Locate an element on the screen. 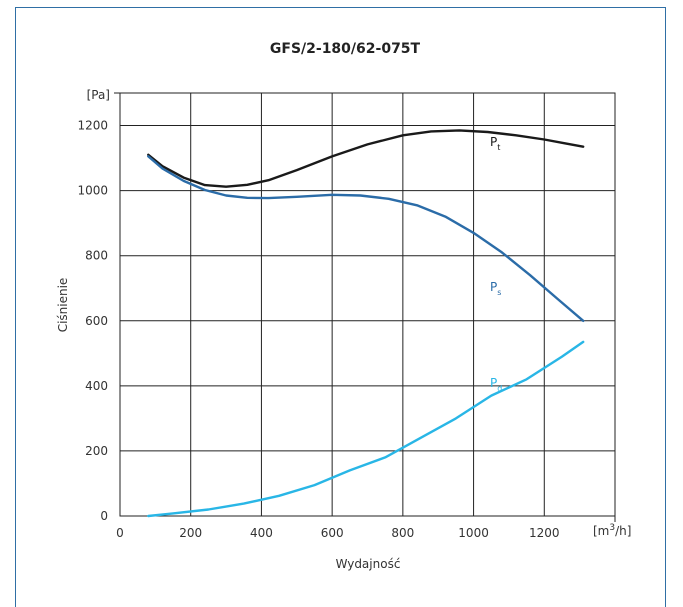 Image resolution: width=683 pixels, height=607 pixels. y-tick-label: 1000 is located at coordinates (92, 191).